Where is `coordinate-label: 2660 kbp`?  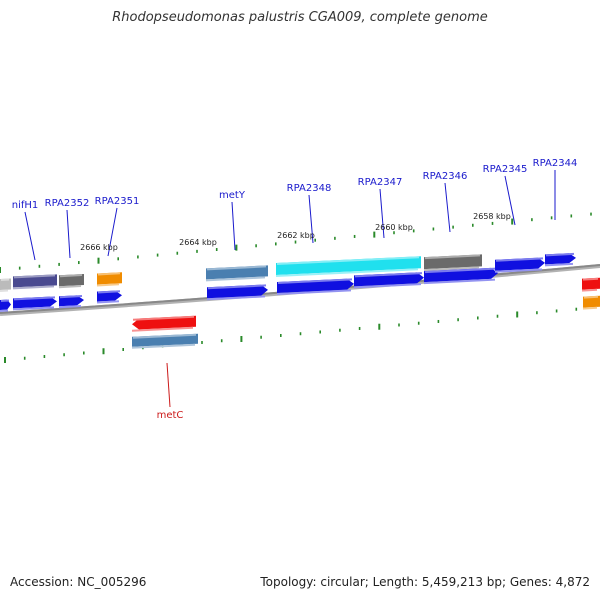 coordinate-label: 2660 kbp is located at coordinates (394, 227).